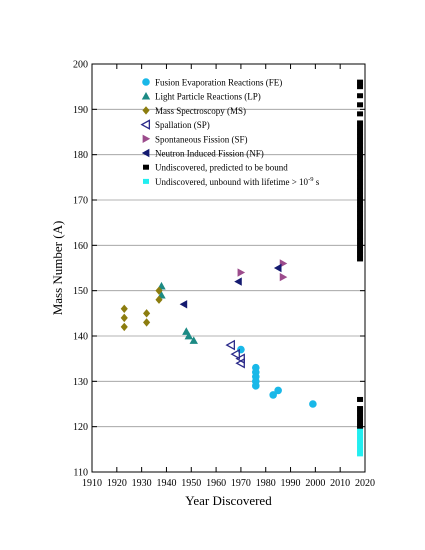 The height and width of the screenshot is (550, 425). What do you see at coordinates (142, 483) in the screenshot?
I see `x-tick-label: 1930` at bounding box center [142, 483].